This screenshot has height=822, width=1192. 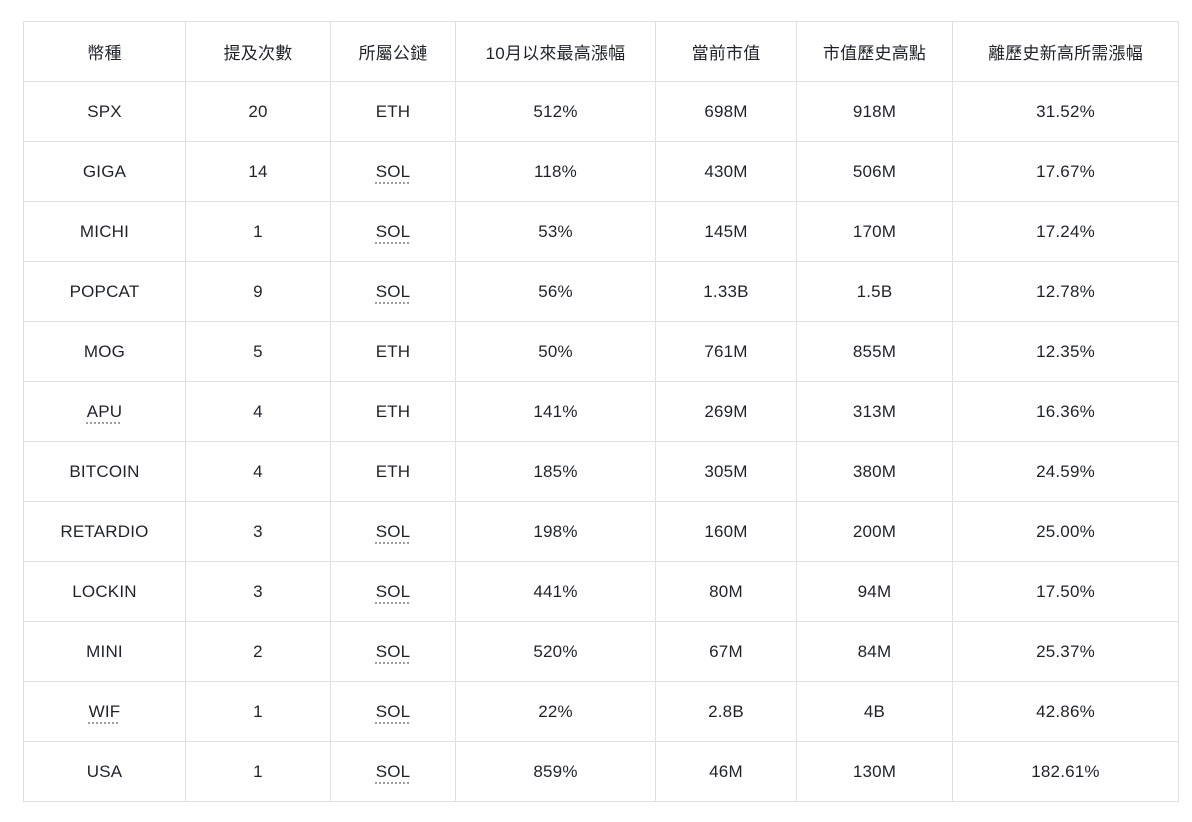 I want to click on max_gain_since_oct-text: 520%, so click(x=555, y=651).